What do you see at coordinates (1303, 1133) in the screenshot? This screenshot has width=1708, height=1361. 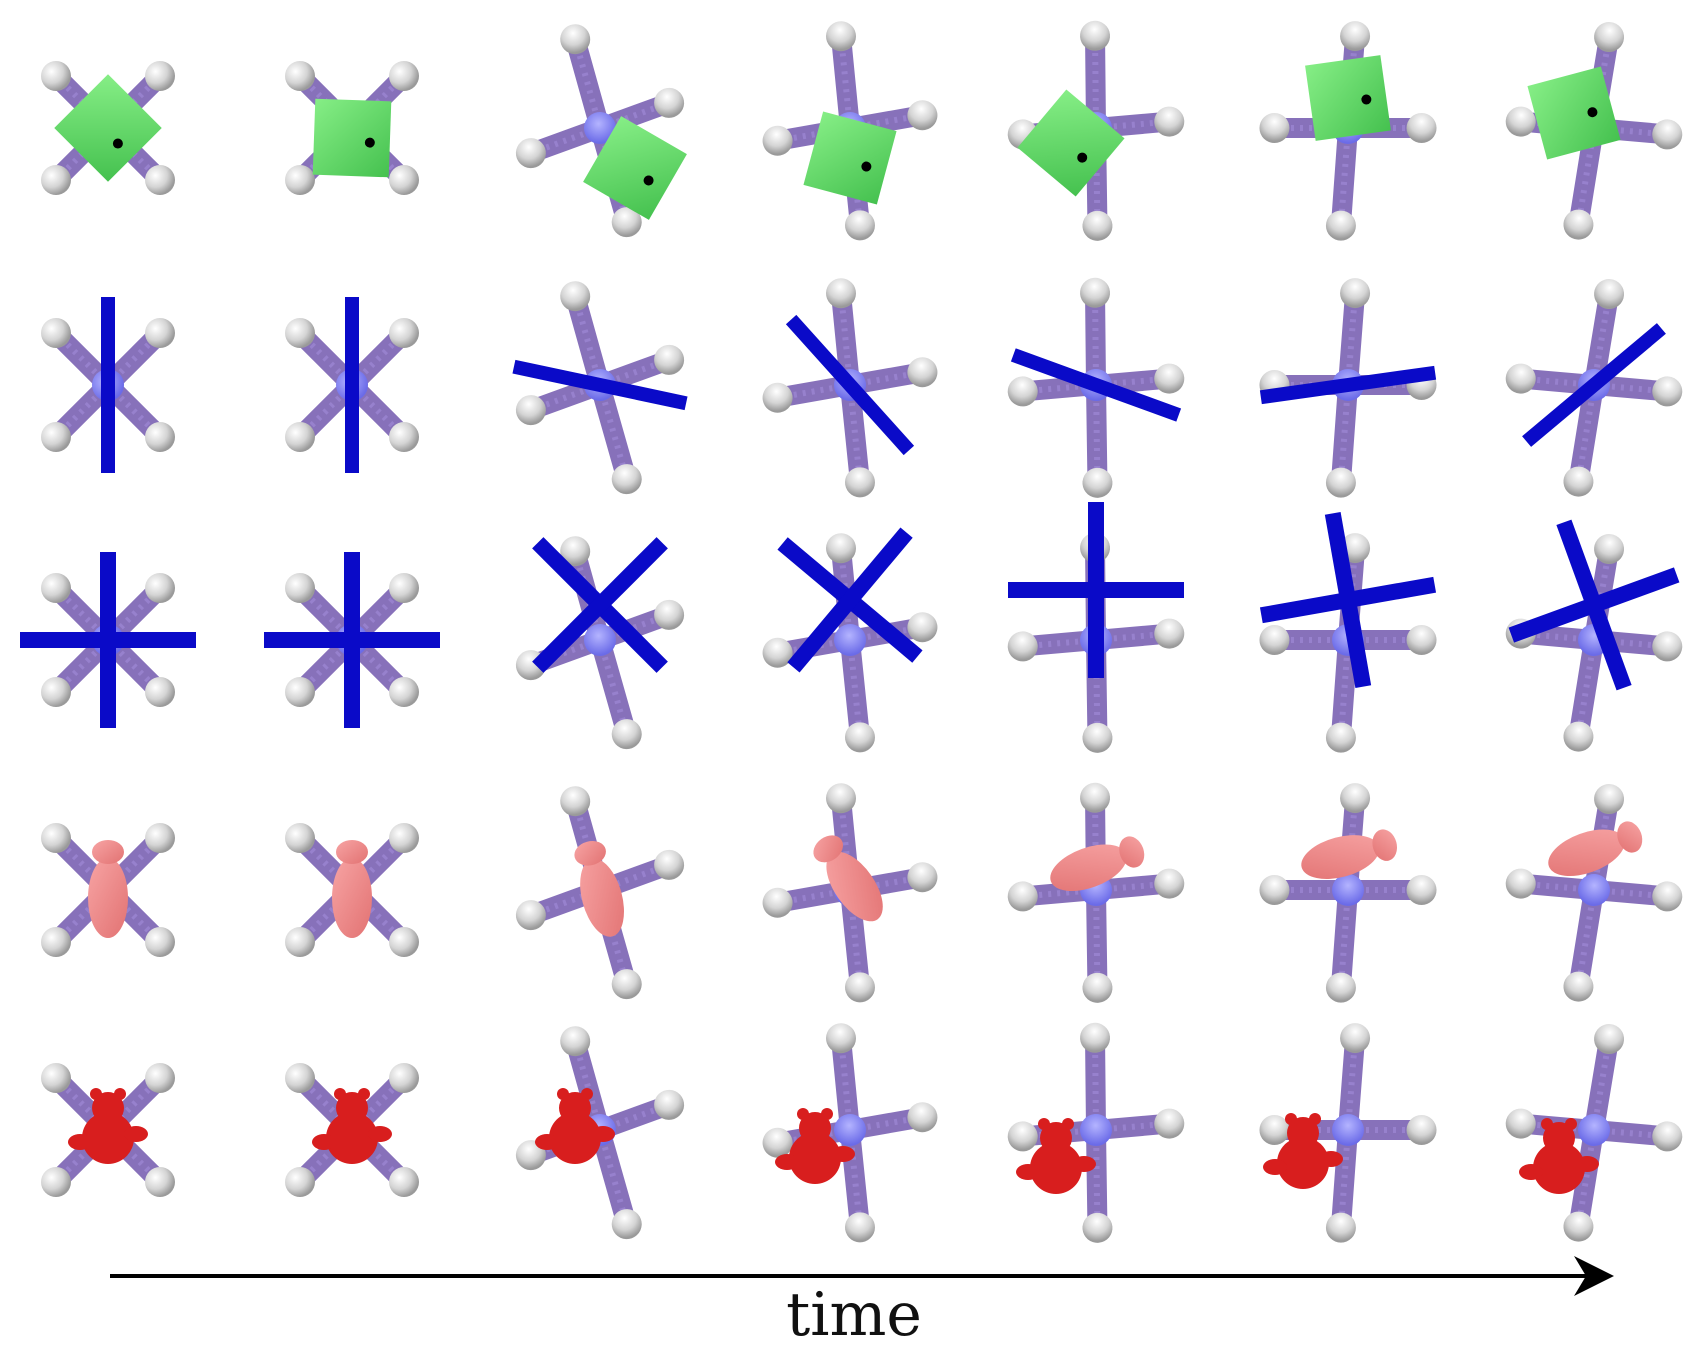 I see `teddy-head` at bounding box center [1303, 1133].